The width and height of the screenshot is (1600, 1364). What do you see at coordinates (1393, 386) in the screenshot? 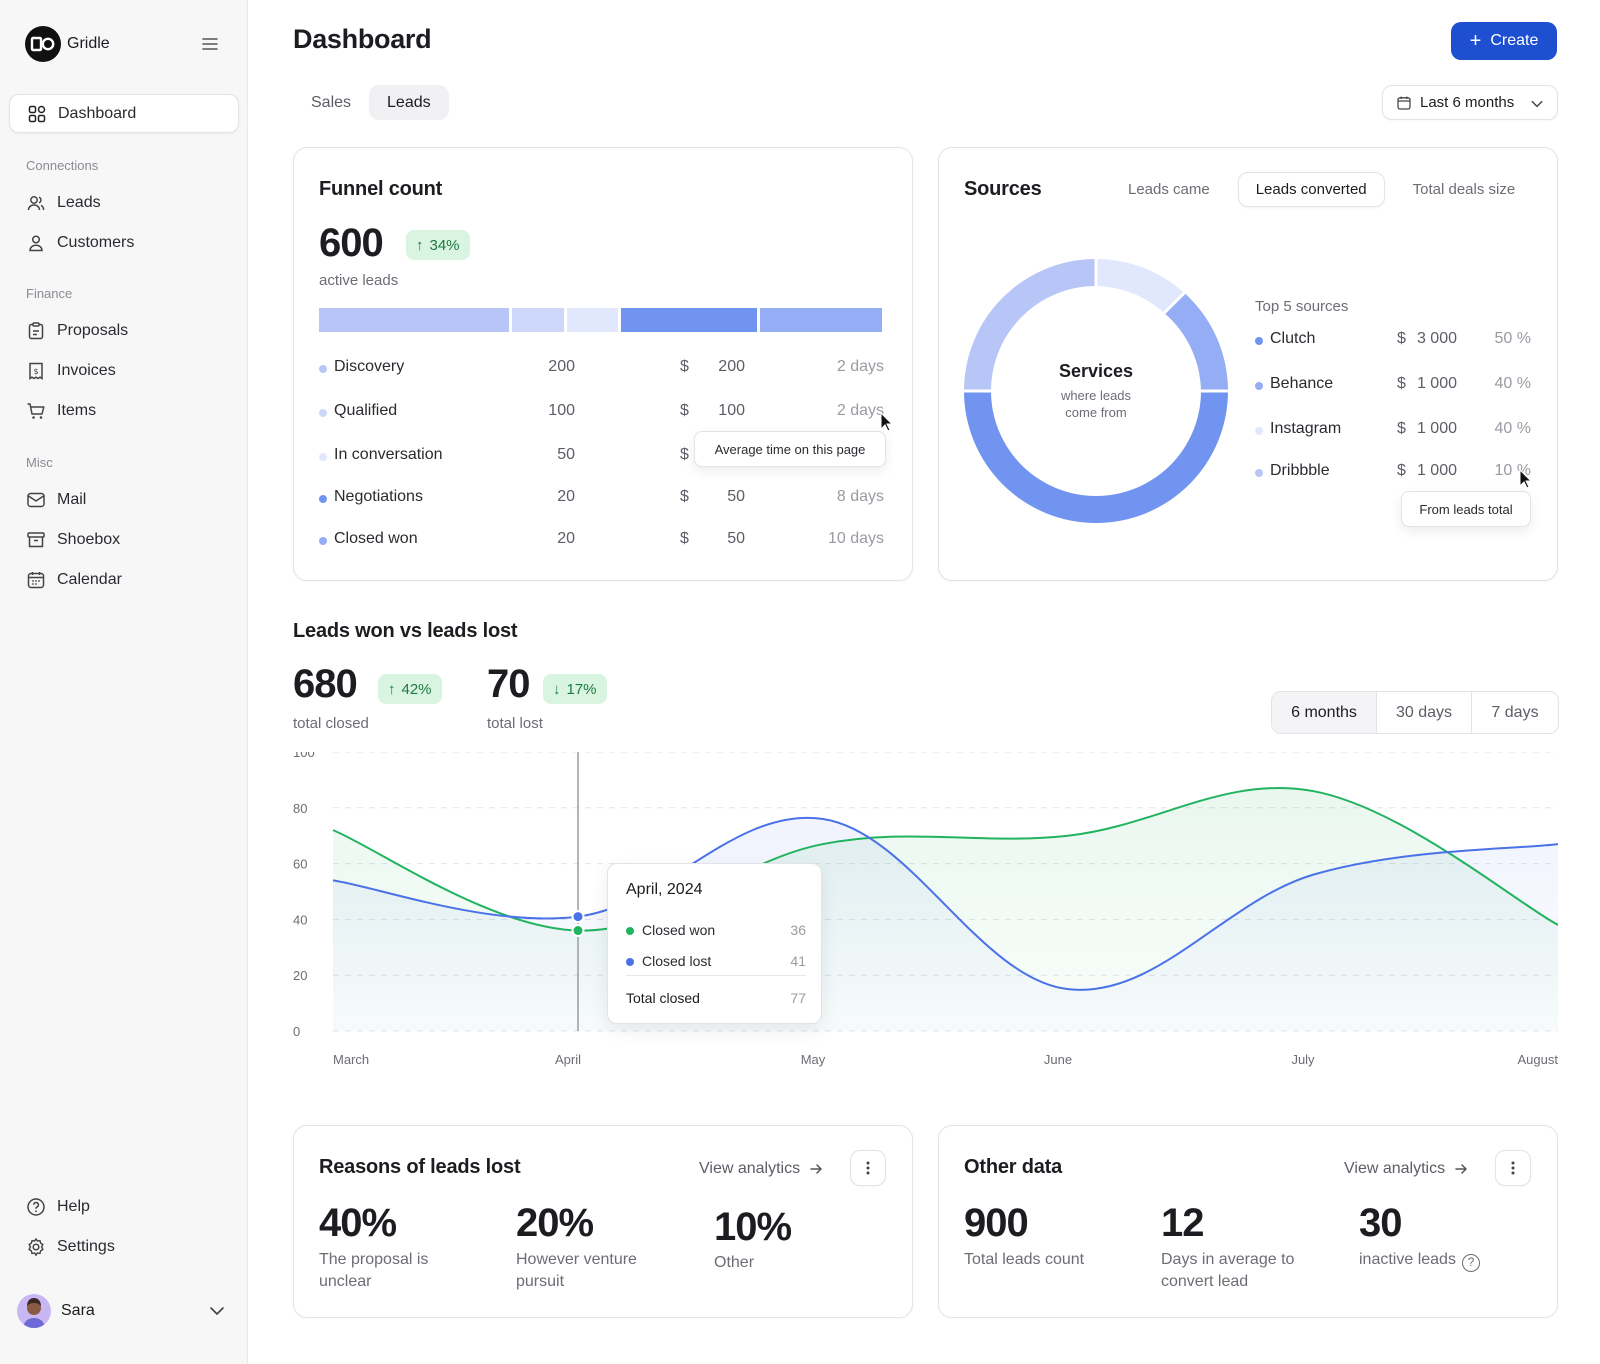
I see `source-row: Behance $ 1 000 40 %` at bounding box center [1393, 386].